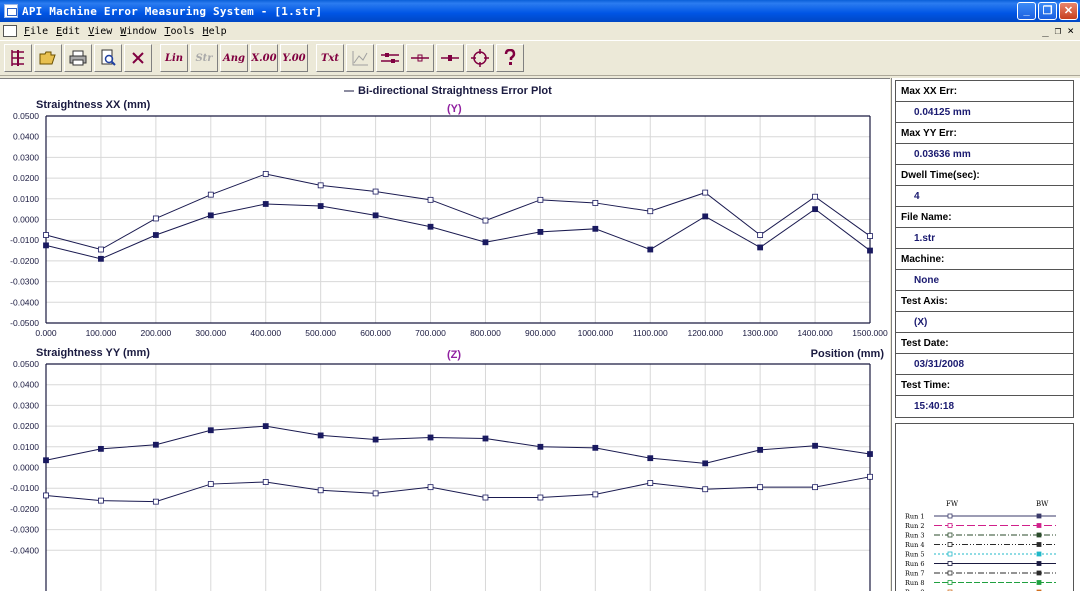 Image resolution: width=1080 pixels, height=591 pixels. I want to click on y-tick-label: -0.0200, so click(24, 509).